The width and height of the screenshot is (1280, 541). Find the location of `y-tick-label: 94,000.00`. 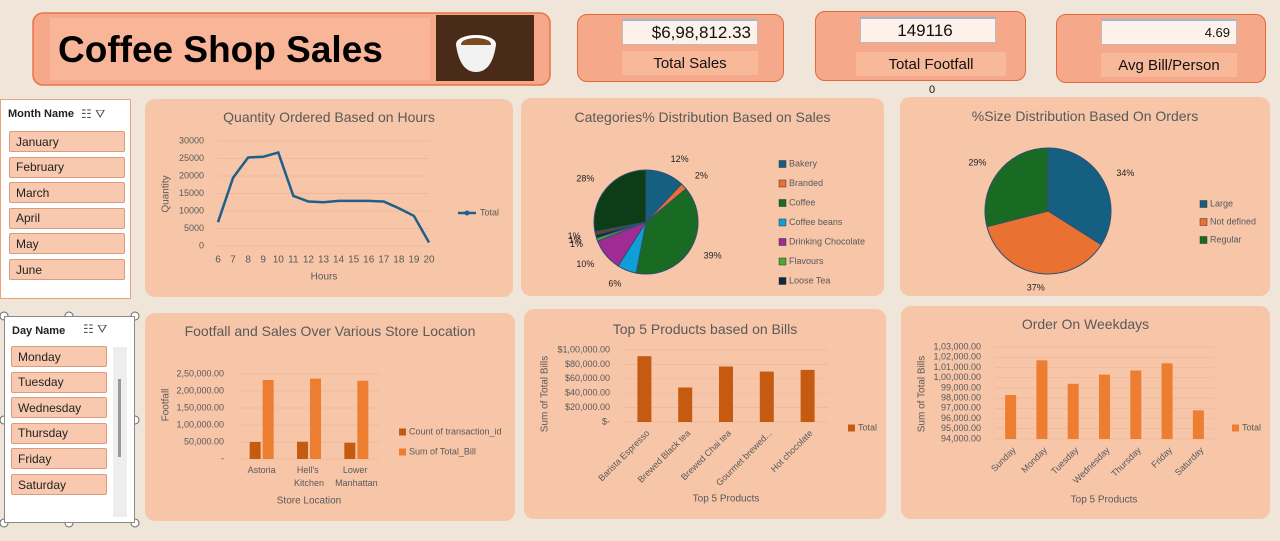

y-tick-label: 94,000.00 is located at coordinates (961, 438).